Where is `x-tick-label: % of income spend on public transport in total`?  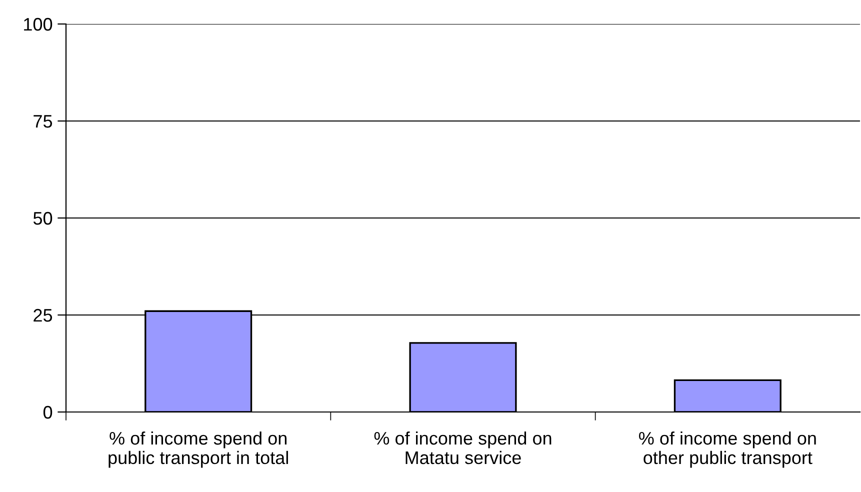 x-tick-label: % of income spend on public transport in total is located at coordinates (198, 449).